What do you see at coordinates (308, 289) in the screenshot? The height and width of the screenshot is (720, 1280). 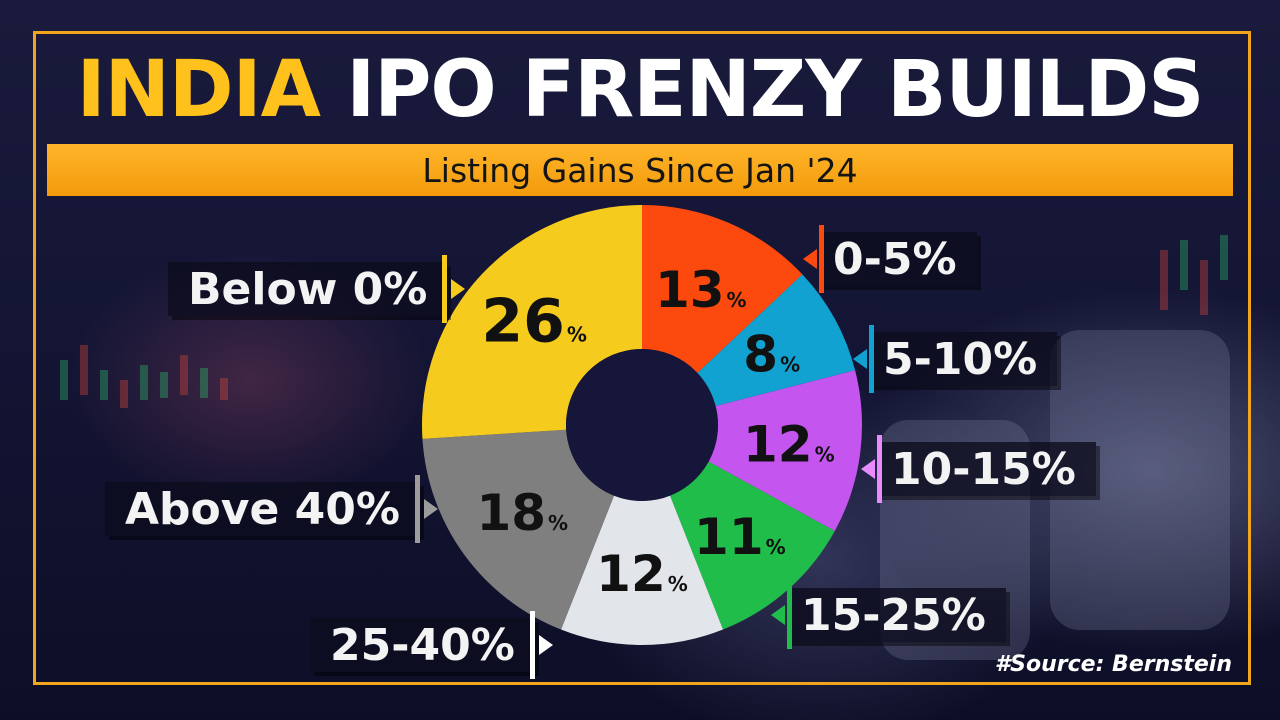 I see `legend-label: Below 0%` at bounding box center [308, 289].